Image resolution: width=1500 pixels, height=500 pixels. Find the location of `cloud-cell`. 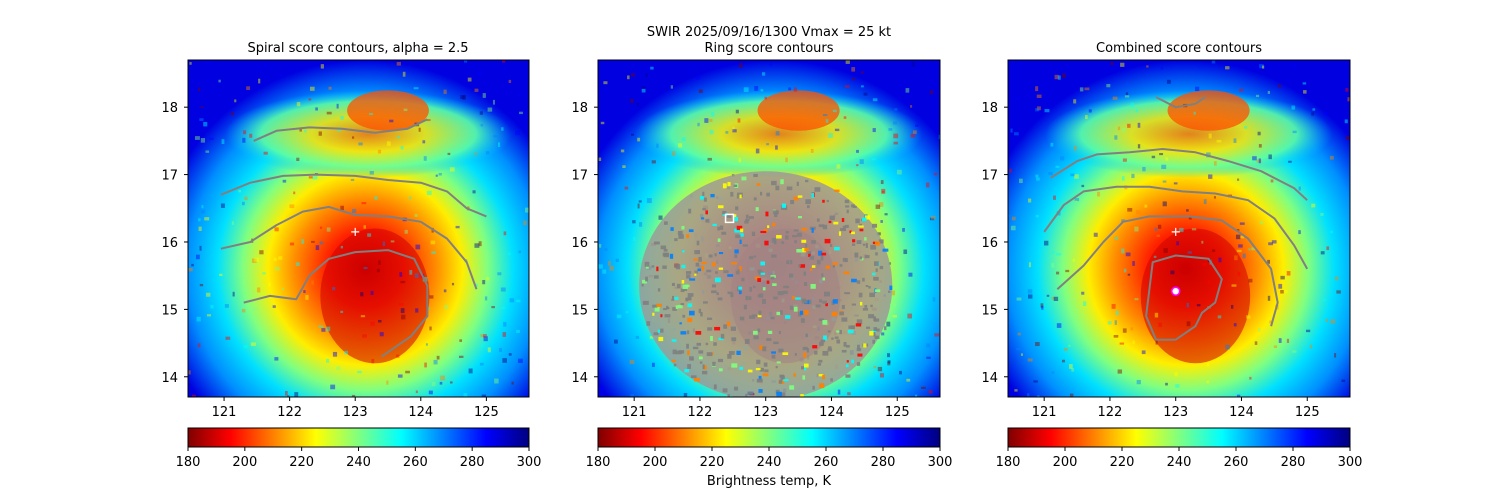

cloud-cell is located at coordinates (798, 110).